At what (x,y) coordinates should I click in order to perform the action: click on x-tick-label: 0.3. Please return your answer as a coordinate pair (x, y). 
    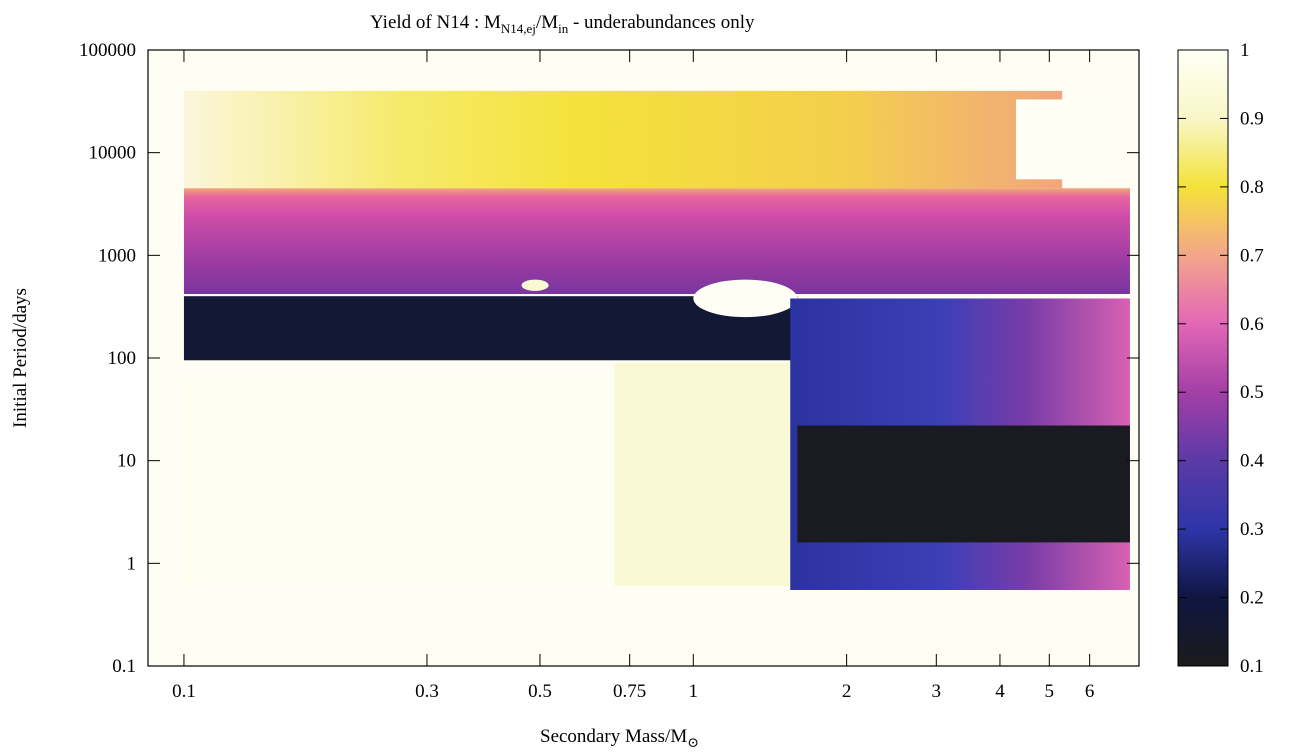
    Looking at the image, I should click on (427, 691).